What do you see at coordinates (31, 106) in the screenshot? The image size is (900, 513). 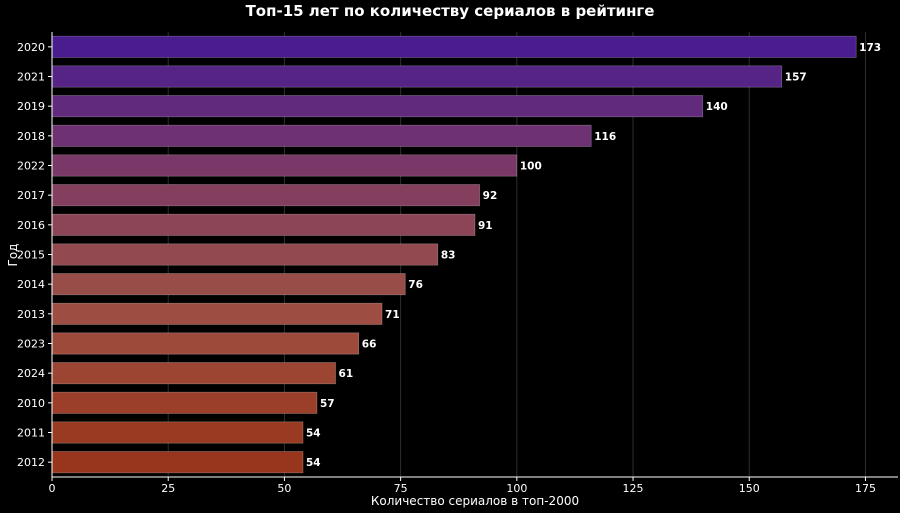 I see `y-tick-label: 2019` at bounding box center [31, 106].